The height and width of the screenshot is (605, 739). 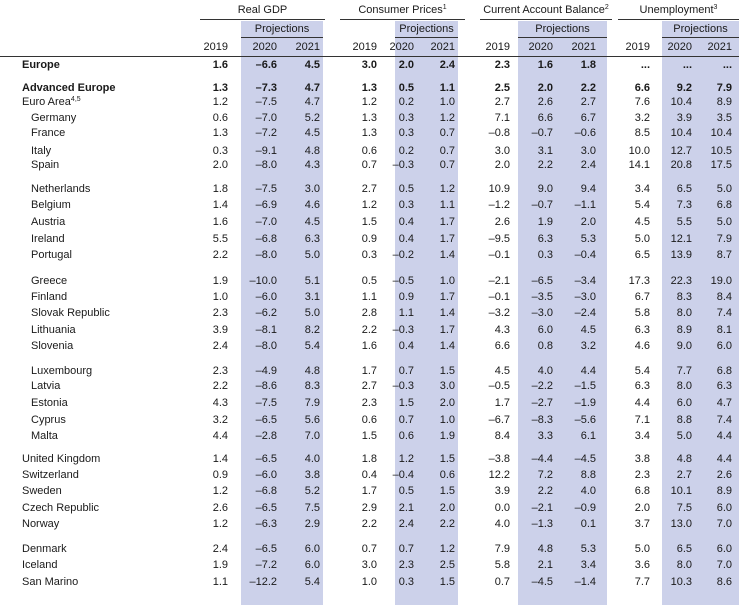 I want to click on projection-shade-prices, so click(x=426, y=313).